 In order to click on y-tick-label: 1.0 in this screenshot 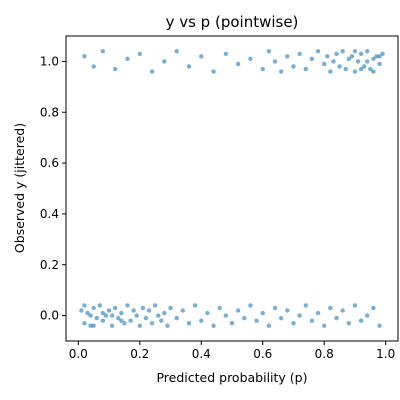, I will do `click(49, 61)`.